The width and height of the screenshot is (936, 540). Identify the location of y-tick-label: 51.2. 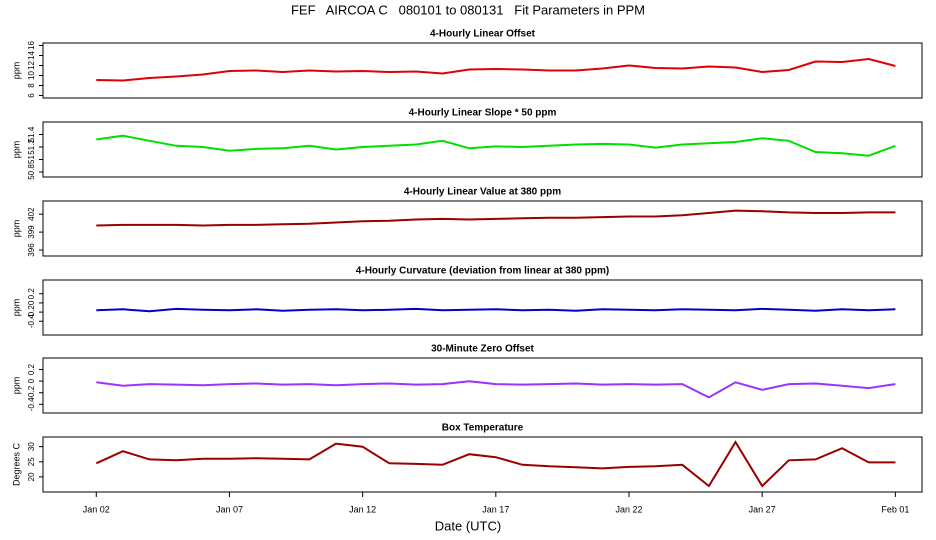
(31, 147).